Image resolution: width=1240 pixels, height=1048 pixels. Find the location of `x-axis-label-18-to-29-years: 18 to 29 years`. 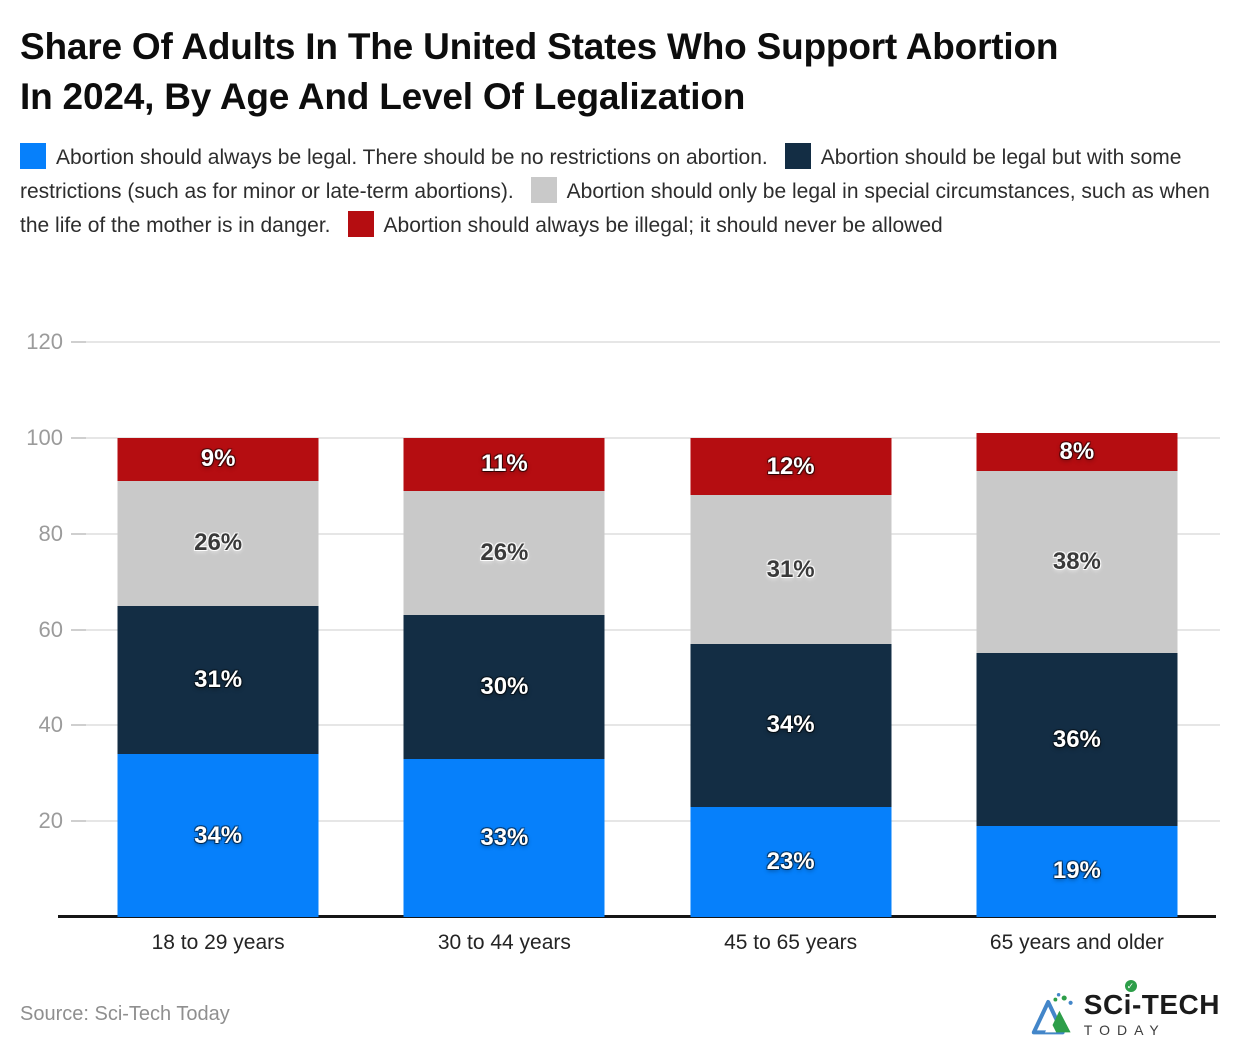

x-axis-label-18-to-29-years: 18 to 29 years is located at coordinates (218, 942).